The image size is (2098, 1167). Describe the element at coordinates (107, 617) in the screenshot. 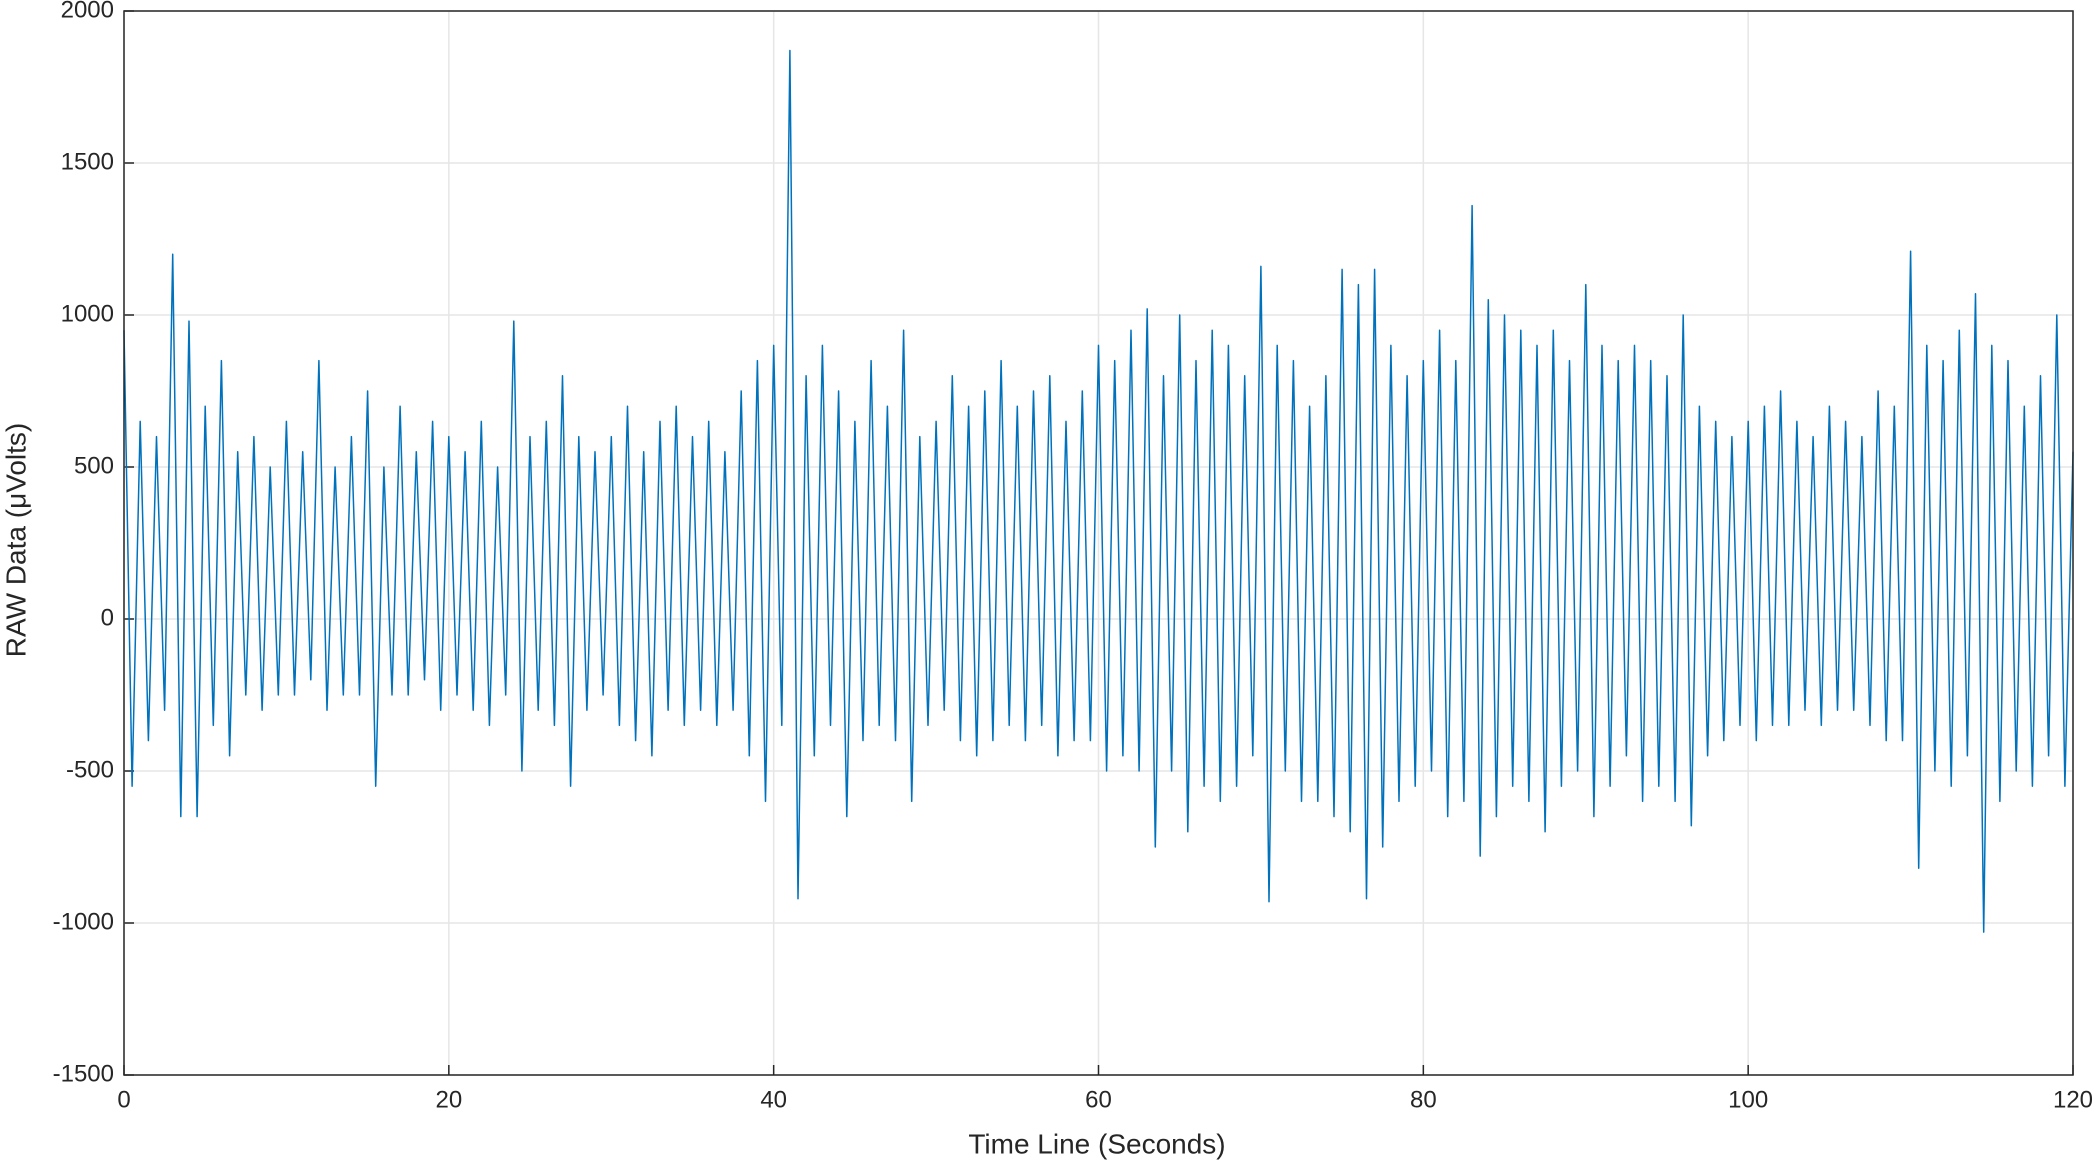

I see `y-tick-label: 0` at that location.